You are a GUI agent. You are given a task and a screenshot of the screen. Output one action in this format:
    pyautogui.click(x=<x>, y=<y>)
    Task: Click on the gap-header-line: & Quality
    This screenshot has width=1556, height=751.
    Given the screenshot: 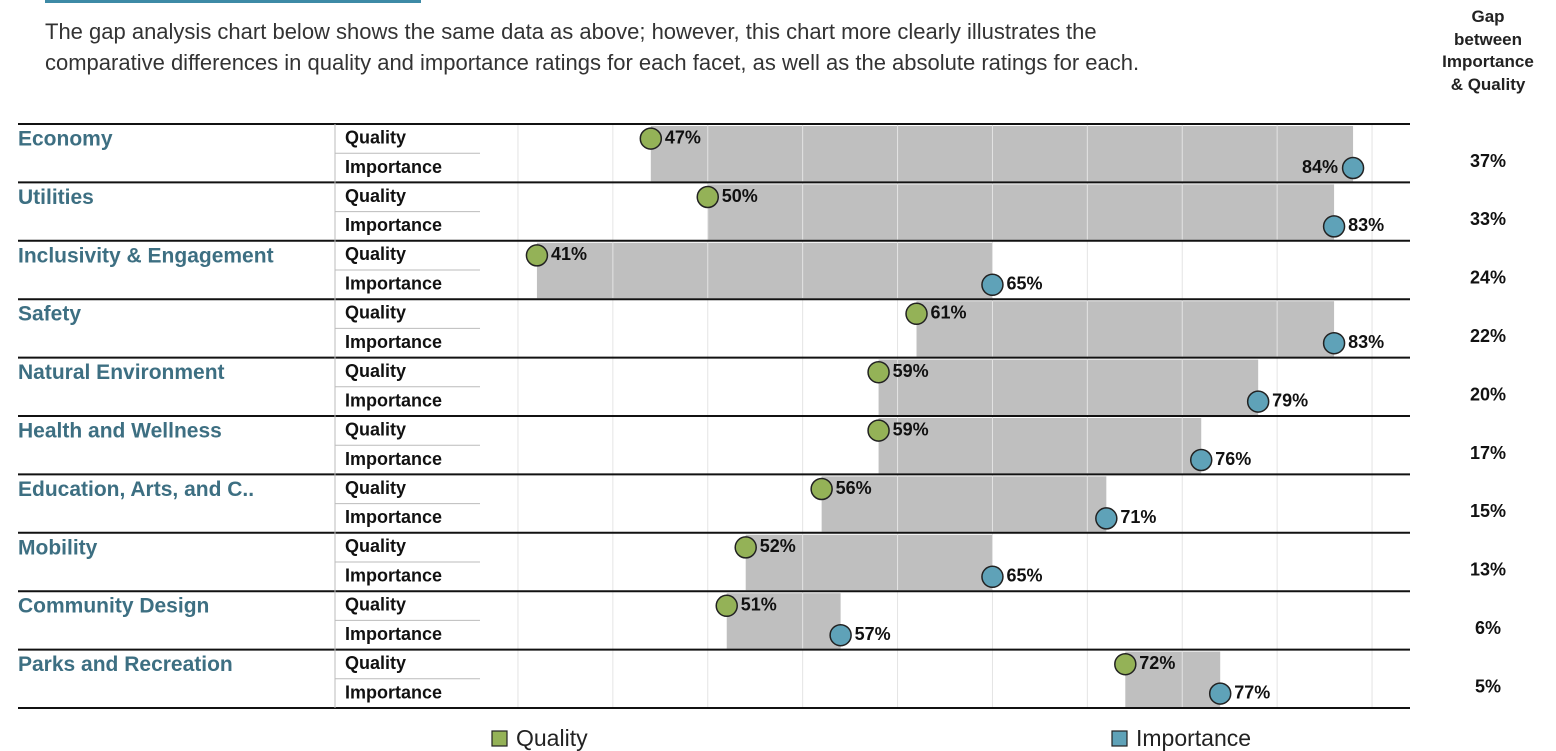 What is the action you would take?
    pyautogui.click(x=1488, y=84)
    